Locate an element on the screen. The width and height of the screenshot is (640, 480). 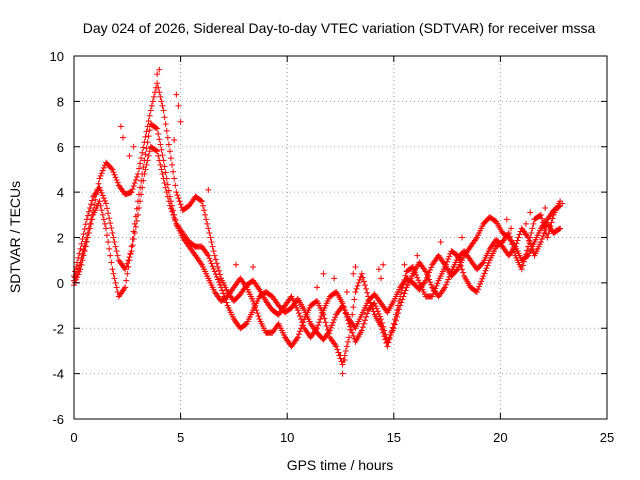
y-tick-label: -4 is located at coordinates (58, 374).